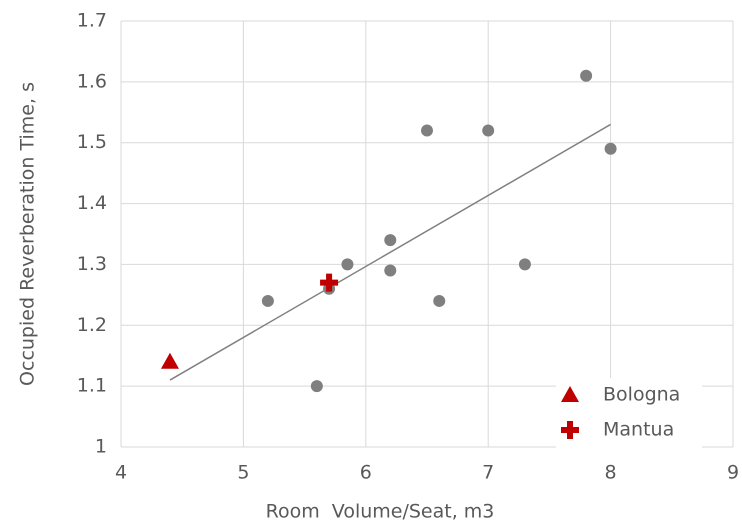 This screenshot has width=742, height=528. Describe the element at coordinates (380, 512) in the screenshot. I see `x-axis-title: Room Volume/Seat, m3` at that location.